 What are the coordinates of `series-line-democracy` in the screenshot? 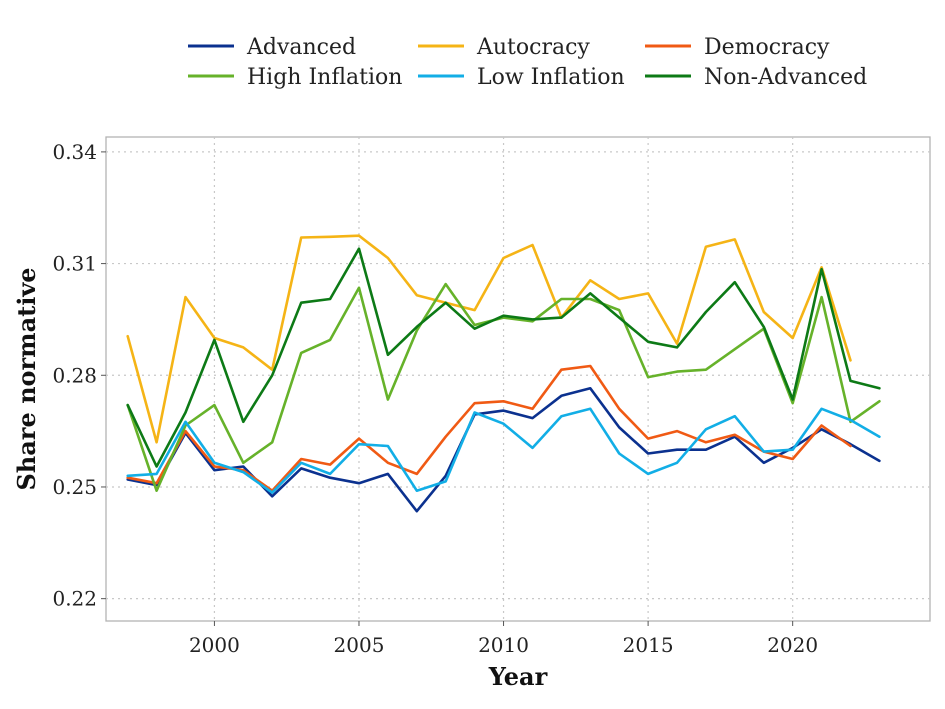 It's located at (489, 428).